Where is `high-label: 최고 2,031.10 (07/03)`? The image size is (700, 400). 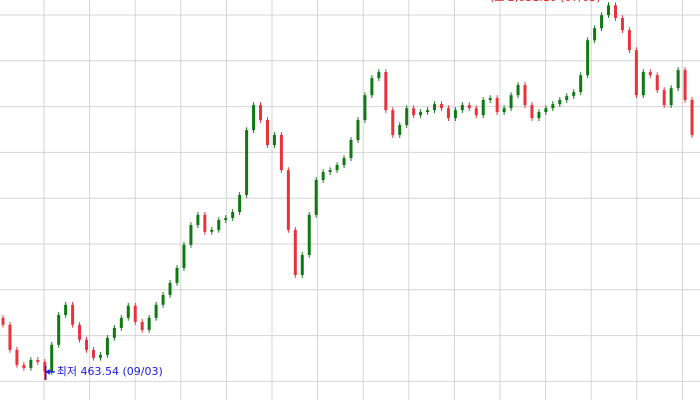
high-label: 최고 2,031.10 (07/03) is located at coordinates (542, 2).